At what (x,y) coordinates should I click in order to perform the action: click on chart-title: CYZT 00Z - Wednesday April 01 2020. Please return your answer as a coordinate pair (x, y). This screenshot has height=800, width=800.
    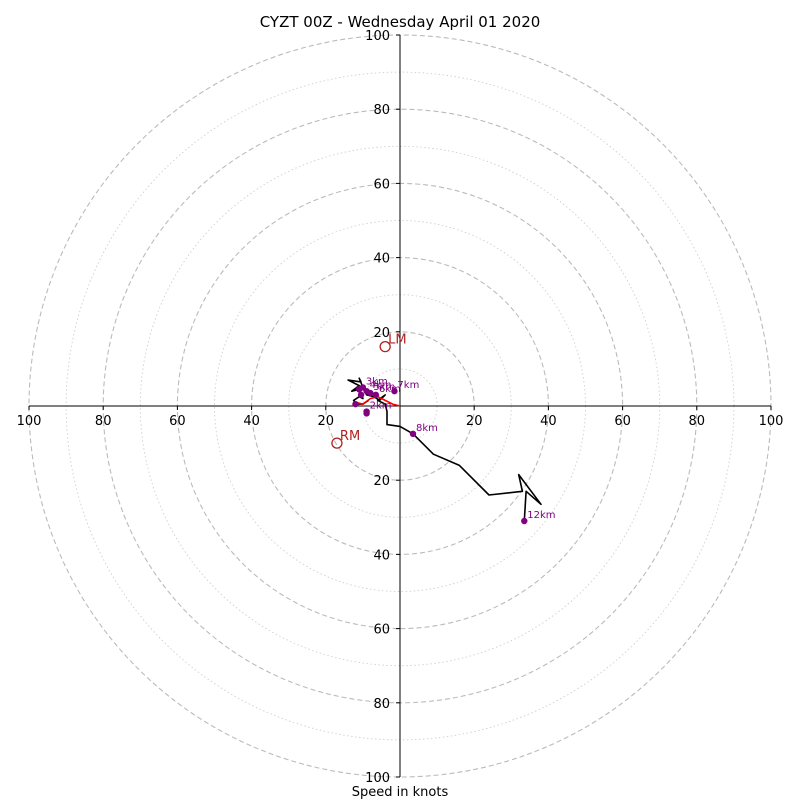
    Looking at the image, I should click on (400, 22).